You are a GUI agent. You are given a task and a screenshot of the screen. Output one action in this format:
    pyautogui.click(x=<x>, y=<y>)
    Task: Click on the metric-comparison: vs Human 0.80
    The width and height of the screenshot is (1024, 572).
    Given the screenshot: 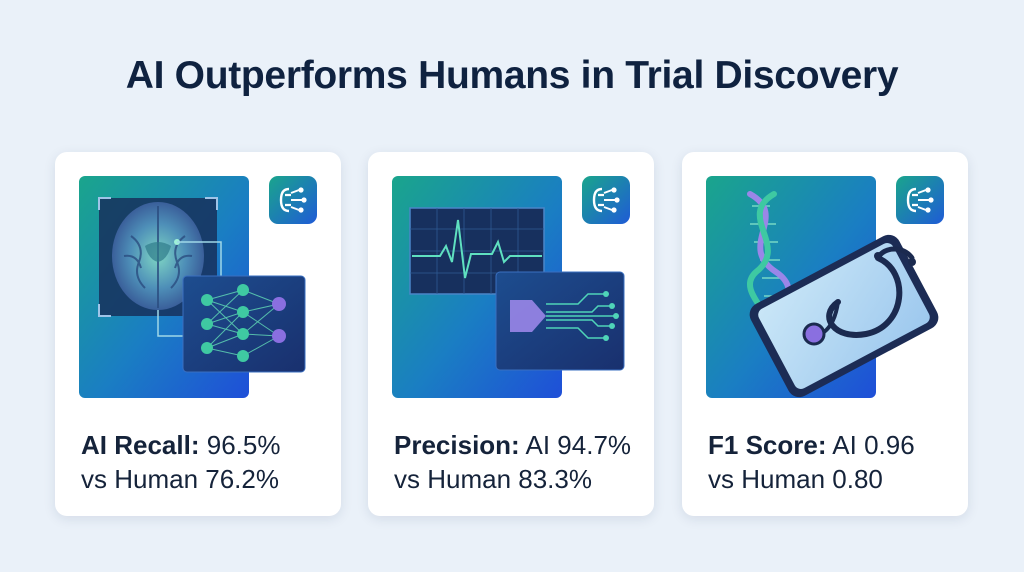 What is the action you would take?
    pyautogui.click(x=795, y=479)
    